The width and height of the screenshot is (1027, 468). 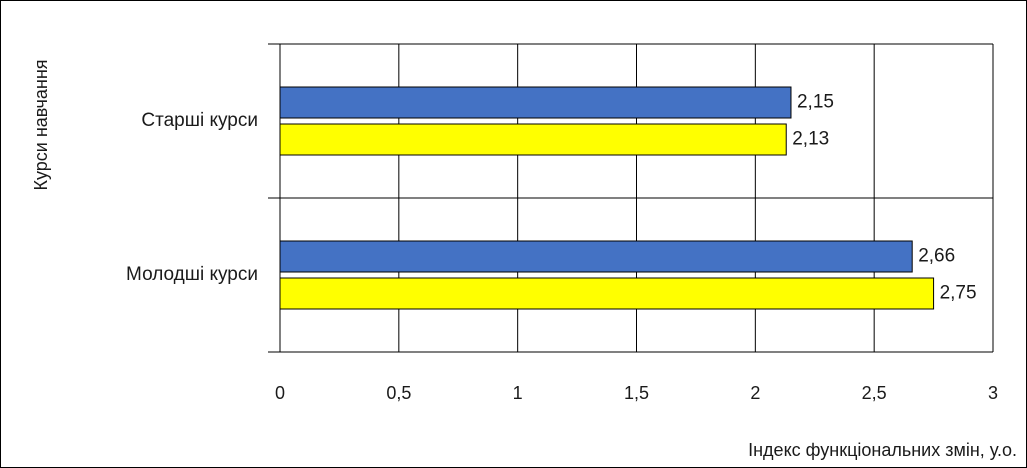 I want to click on x-tick-labels: 0 0,5 1 1,5 2 2,5 3, so click(x=636, y=393).